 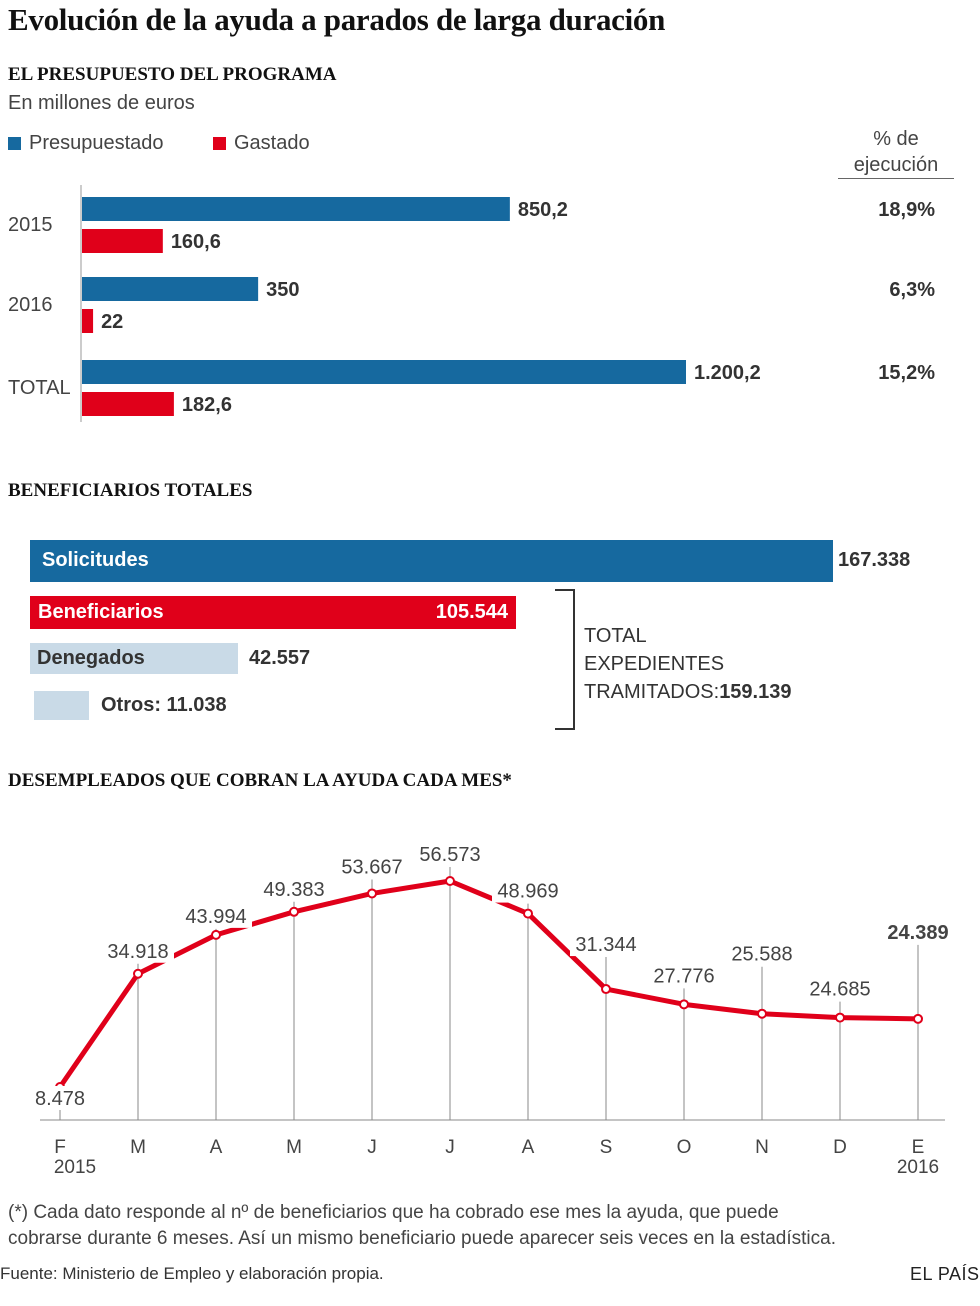 I want to click on monthly-value-label: 49.383, so click(x=293, y=890).